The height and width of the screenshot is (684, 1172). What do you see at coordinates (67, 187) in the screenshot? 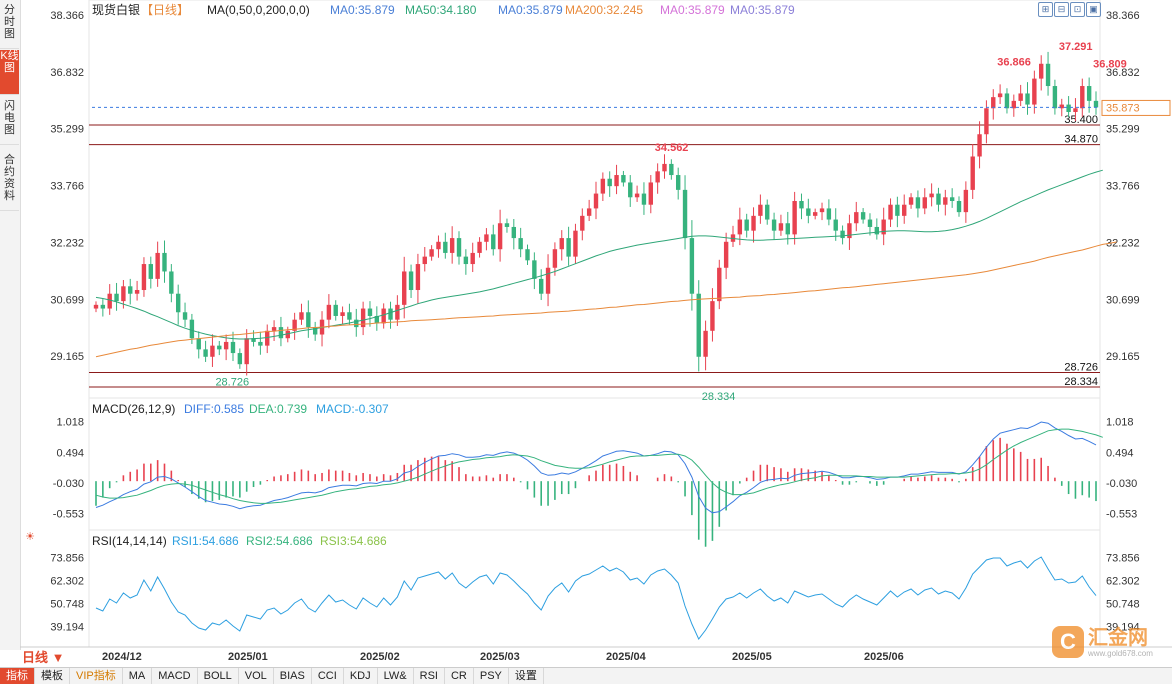
I see `price-axis-left-label: 33.766` at bounding box center [67, 187].